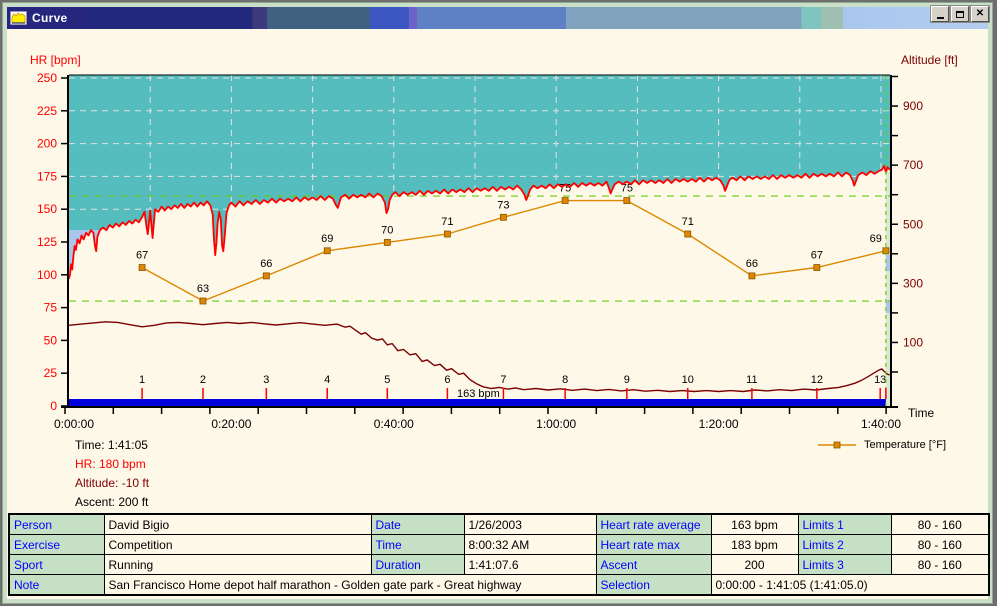 Image resolution: width=997 pixels, height=606 pixels. I want to click on table-value-cell: 1/26/2003, so click(530, 524).